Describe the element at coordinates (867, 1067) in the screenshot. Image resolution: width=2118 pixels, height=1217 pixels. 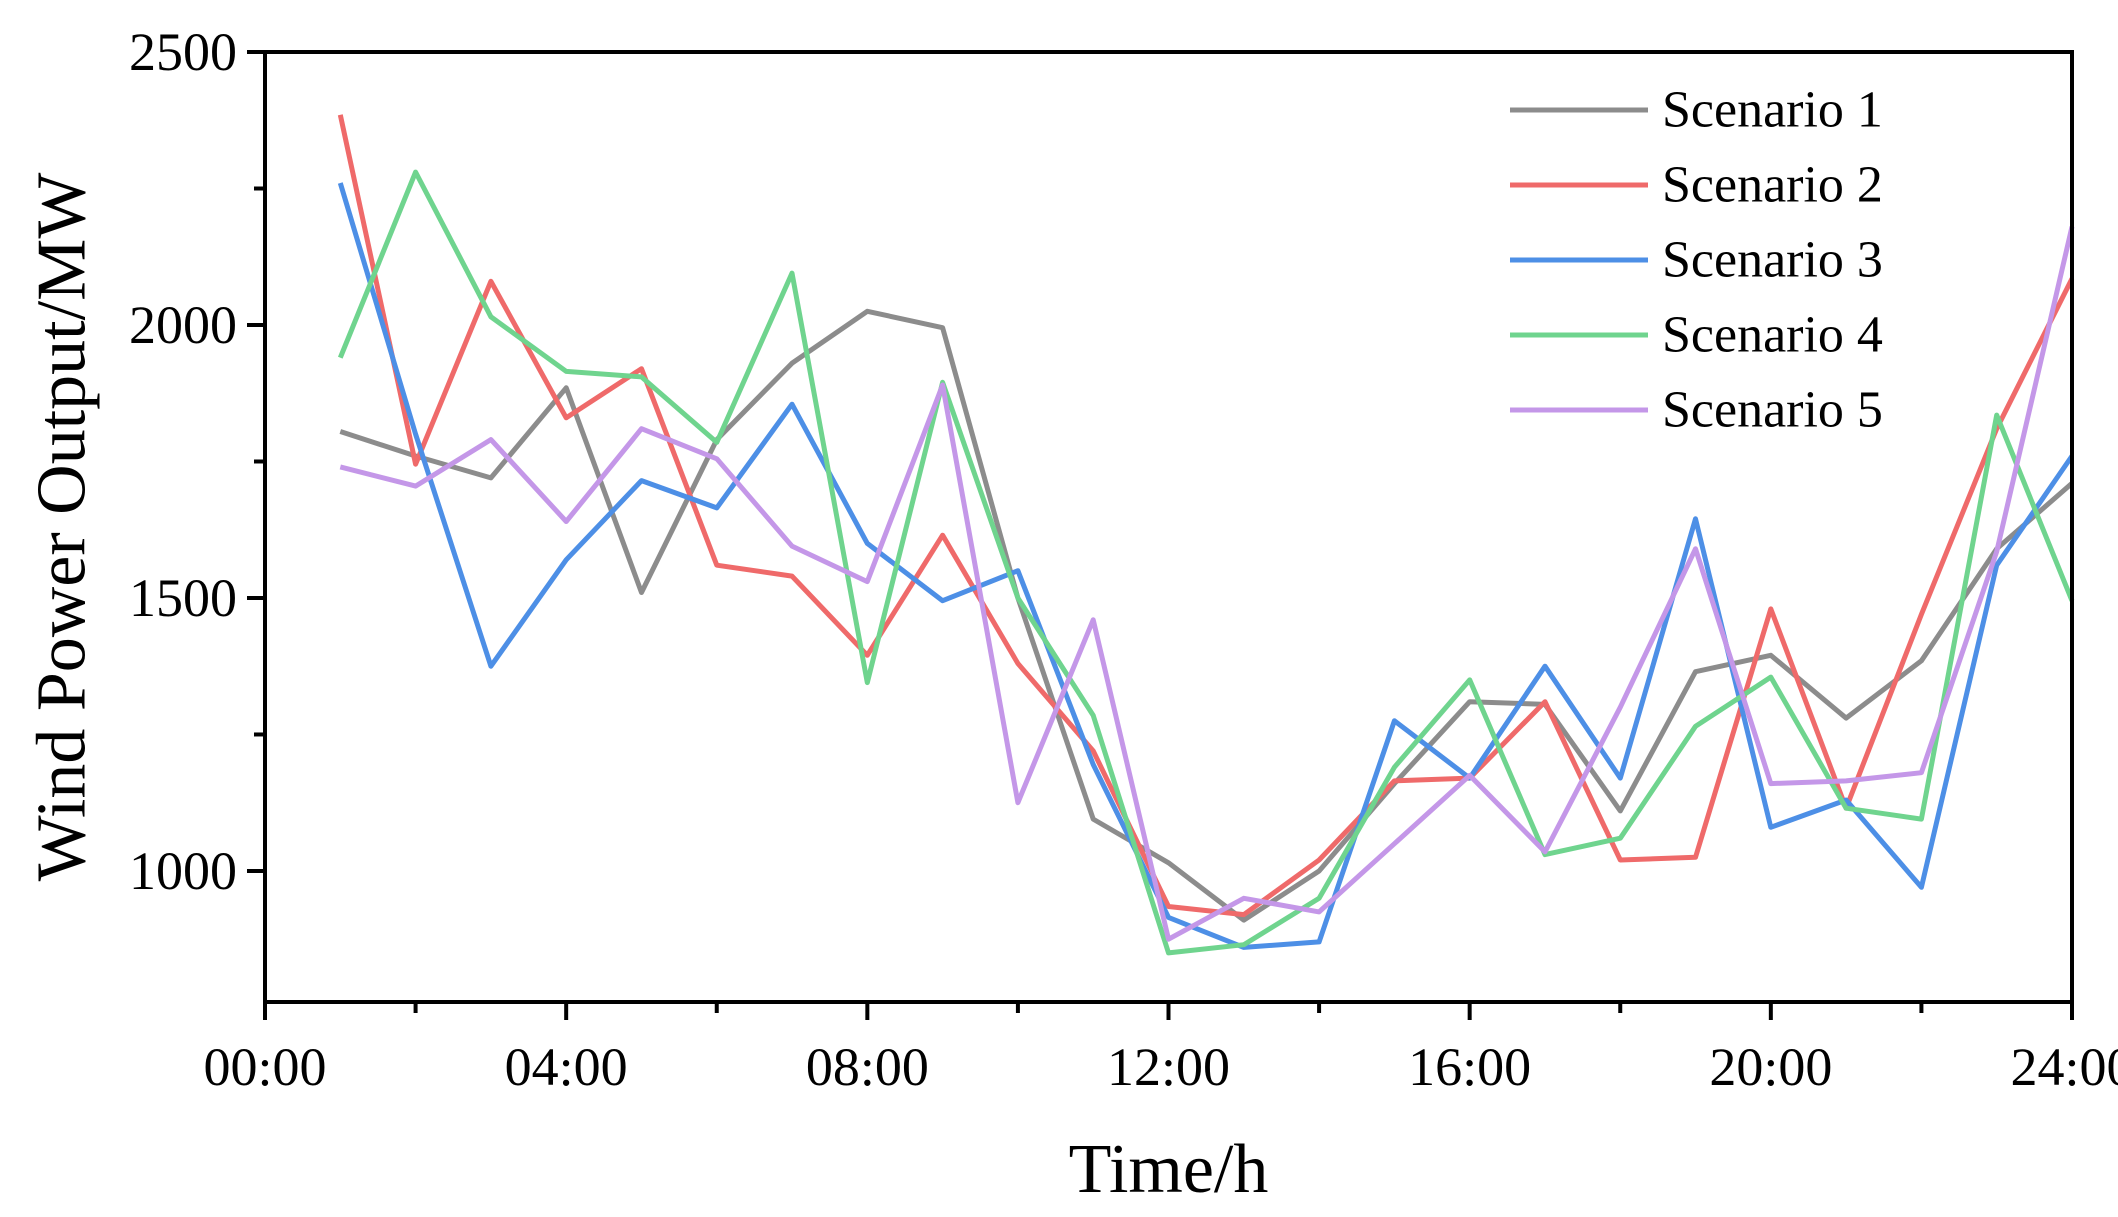
I see `x-tick-label: 08:00` at that location.